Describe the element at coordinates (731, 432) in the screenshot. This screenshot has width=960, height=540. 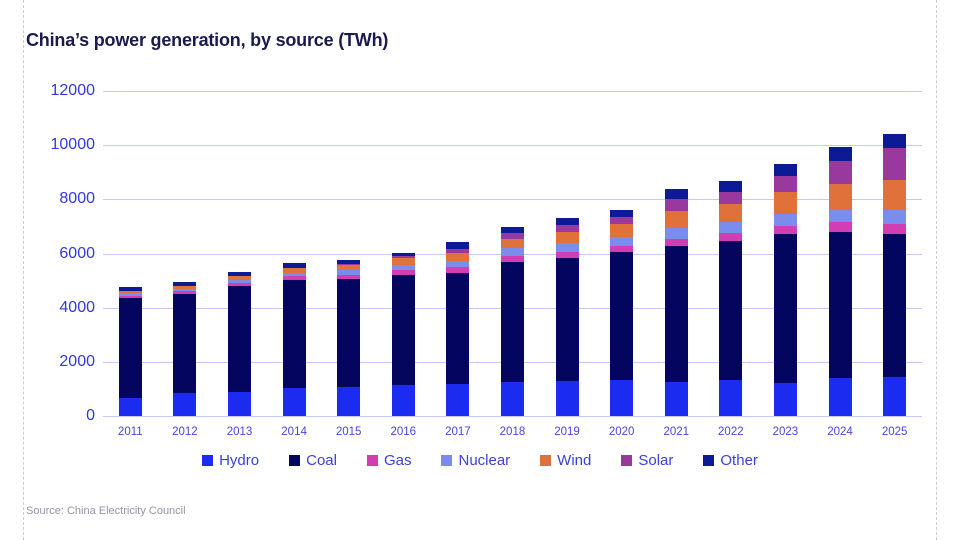
I see `x-tick-label-2022: 2022` at that location.